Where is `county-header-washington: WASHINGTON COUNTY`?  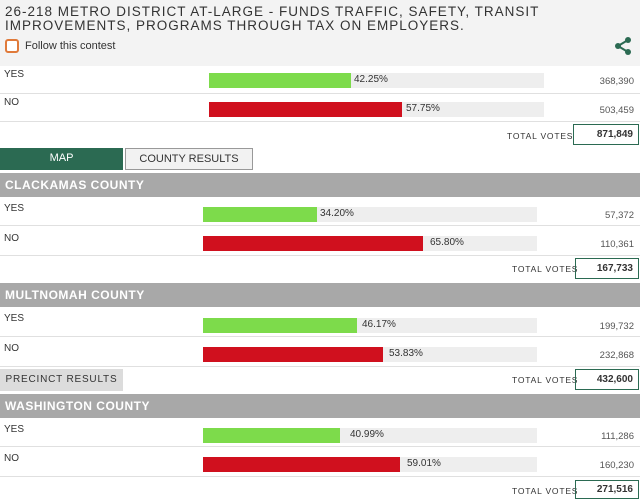
county-header-washington: WASHINGTON COUNTY is located at coordinates (320, 406).